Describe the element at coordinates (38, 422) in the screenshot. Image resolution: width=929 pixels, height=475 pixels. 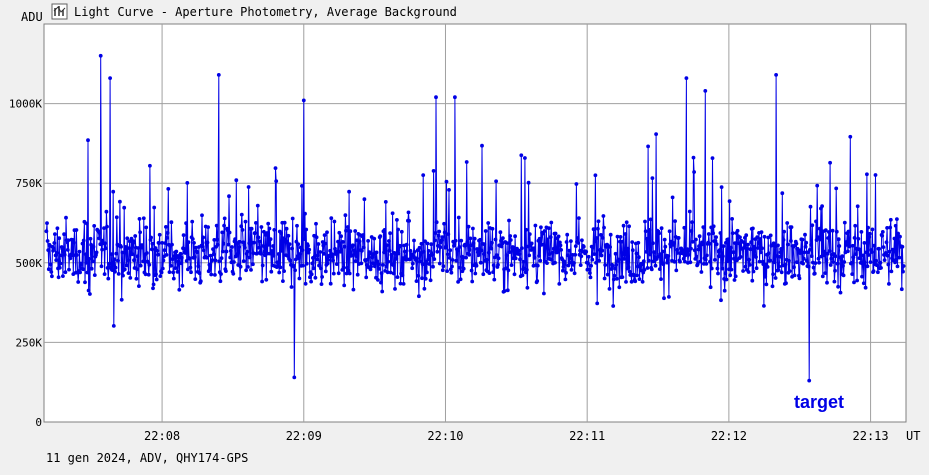
I see `y-tick-label: 0` at that location.